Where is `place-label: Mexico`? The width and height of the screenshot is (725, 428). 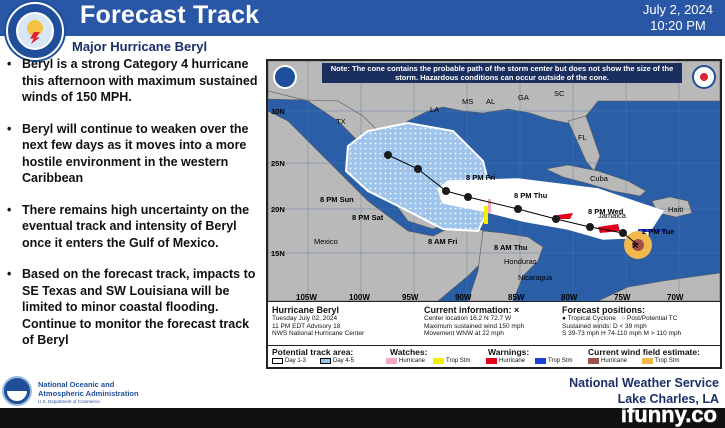
place-label: Mexico is located at coordinates (326, 241).